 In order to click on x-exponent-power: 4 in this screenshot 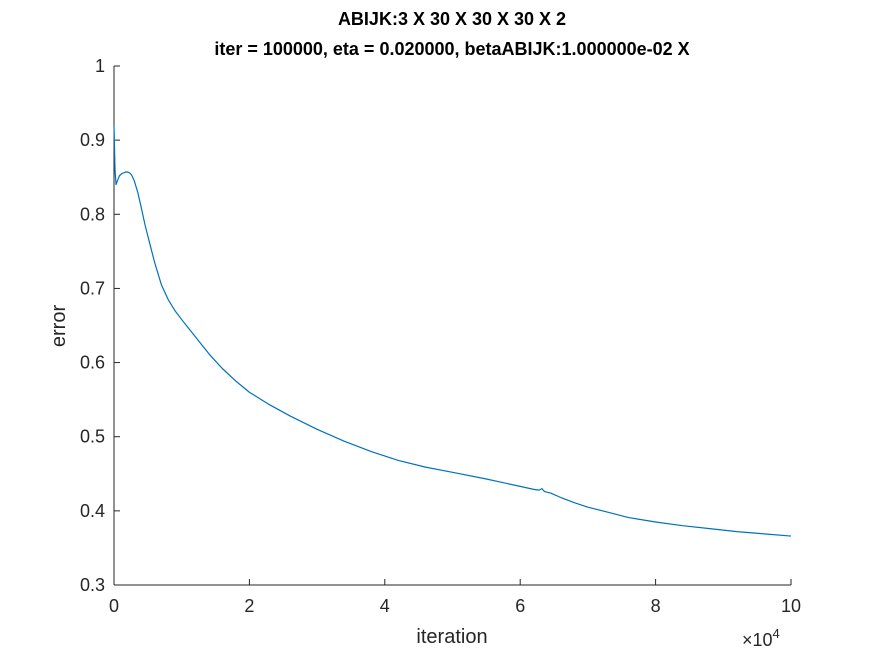, I will do `click(776, 633)`.